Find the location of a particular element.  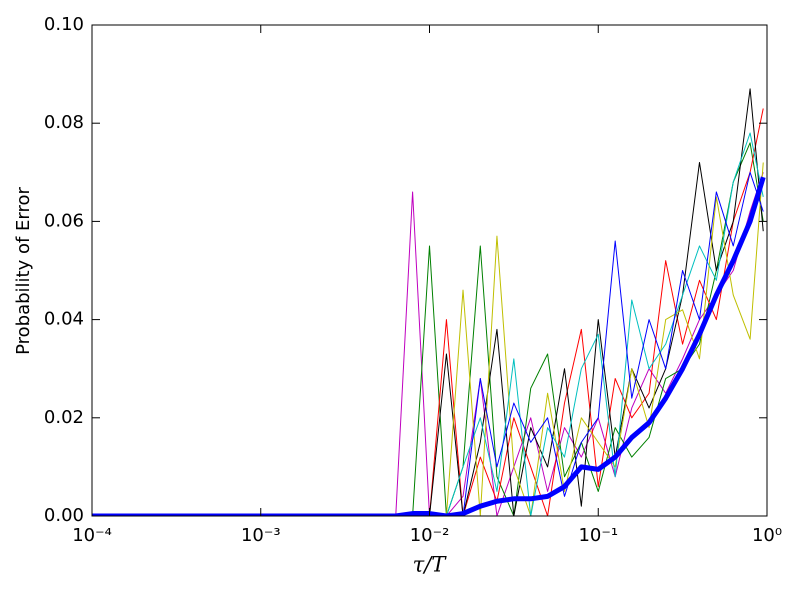

x-tick-label: 10⁻² is located at coordinates (430, 535).